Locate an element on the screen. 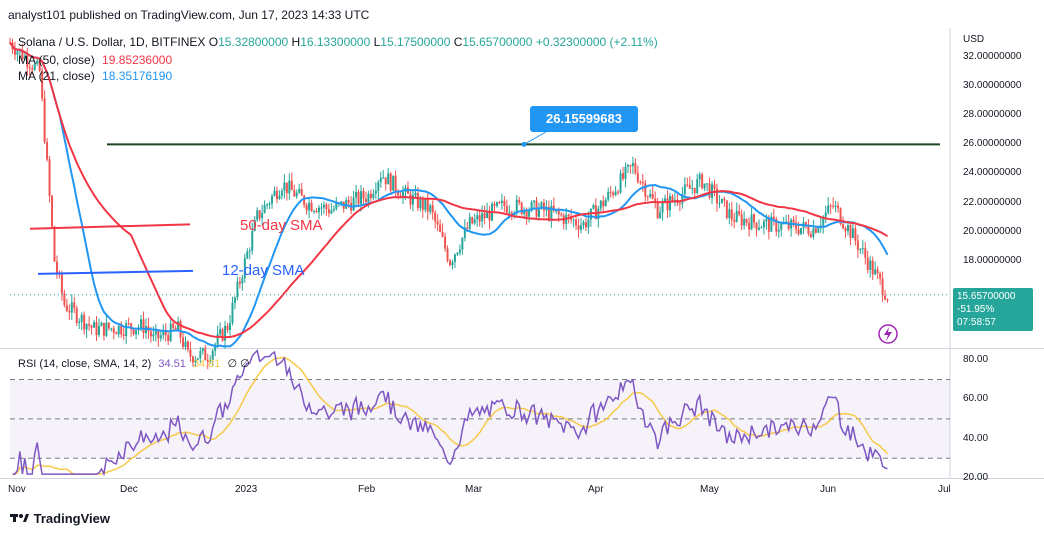 This screenshot has width=1044, height=537. symbol-name: Solana / U.S. Dollar, 1D, BITFINEX is located at coordinates (112, 42).